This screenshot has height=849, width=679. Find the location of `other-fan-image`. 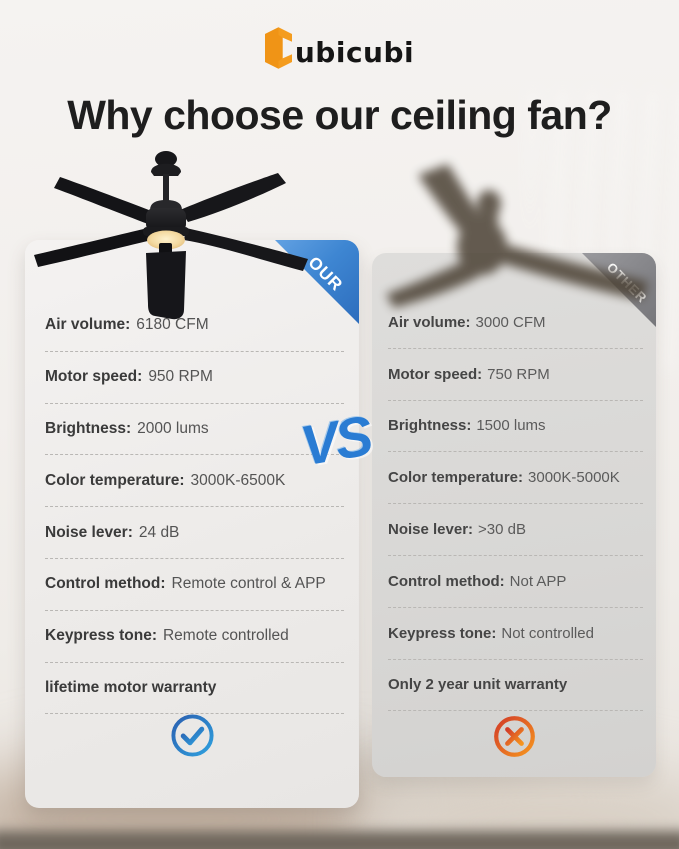

other-fan-image is located at coordinates (517, 236).